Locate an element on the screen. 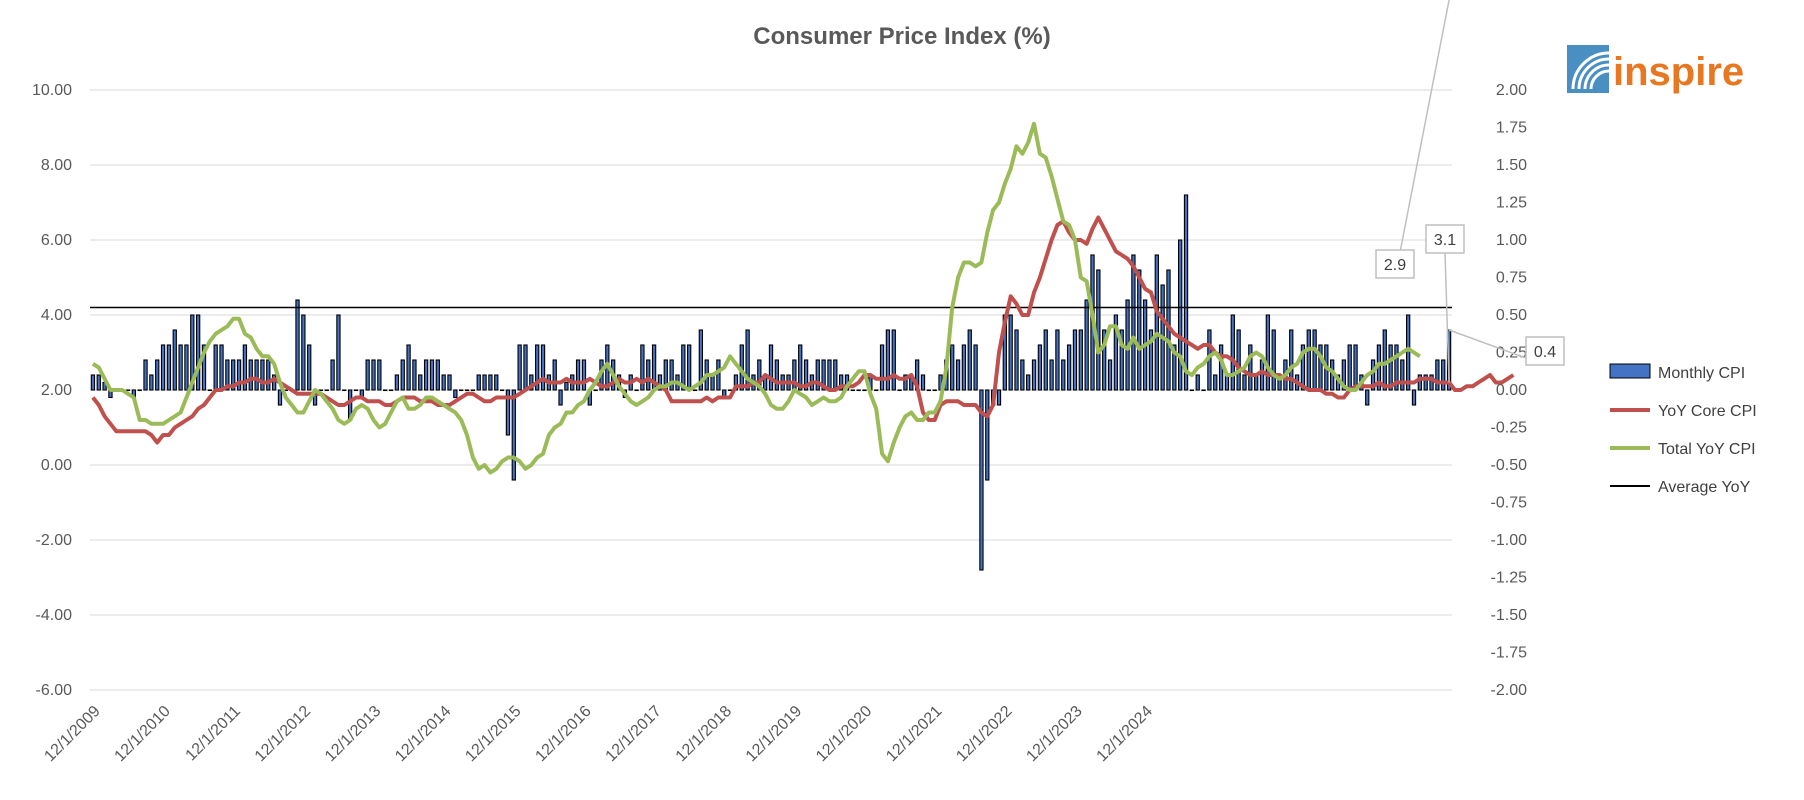  left-tick-label: 6.00 is located at coordinates (56, 240).